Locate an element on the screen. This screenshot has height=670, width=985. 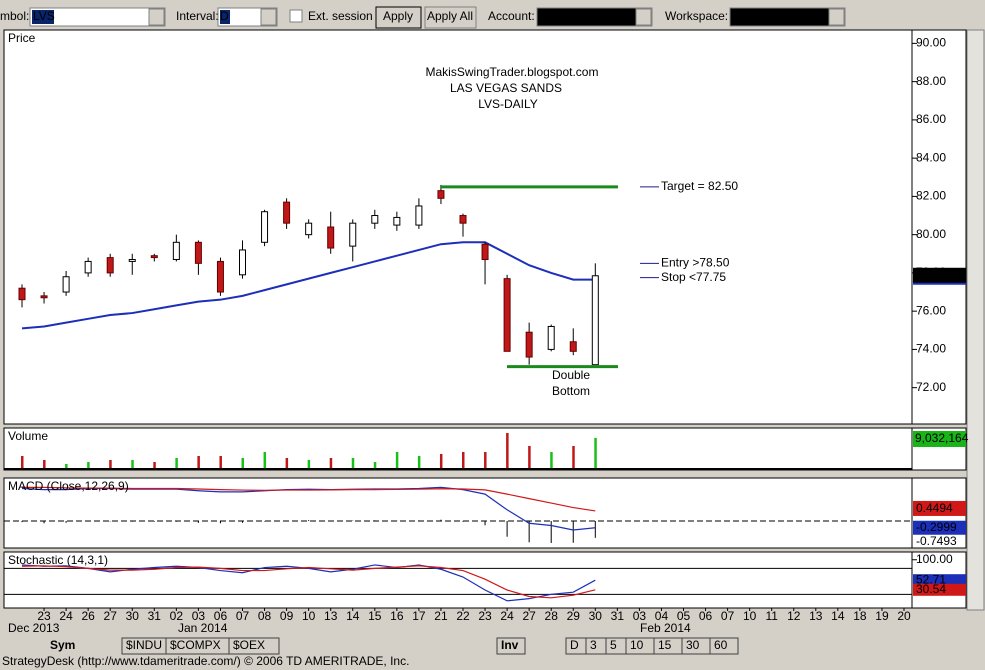
k-label: 52.71 is located at coordinates (931, 579).